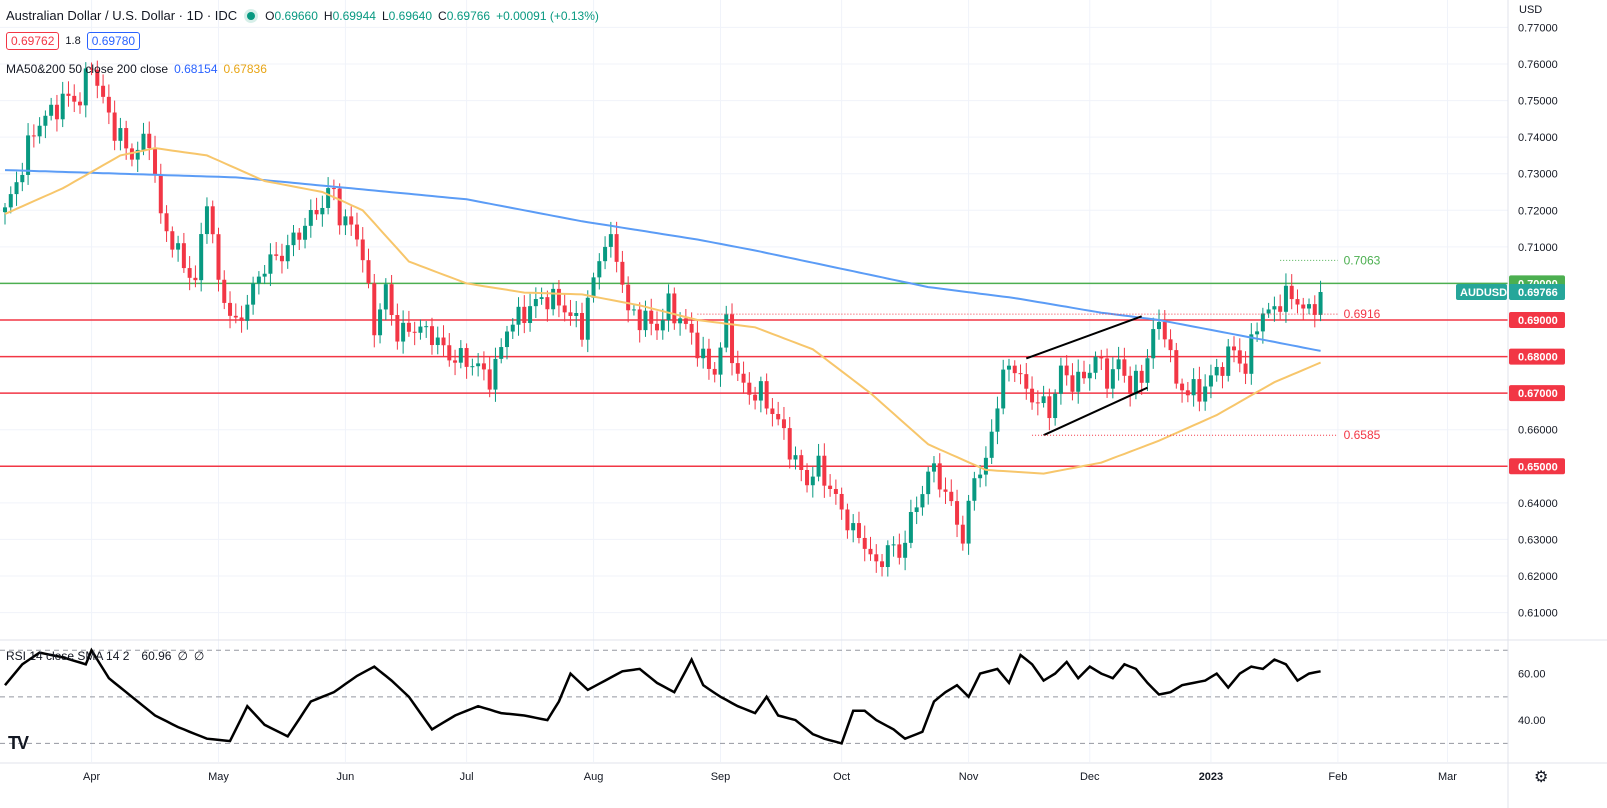 Image resolution: width=1607 pixels, height=808 pixels. What do you see at coordinates (385, 15) in the screenshot?
I see `low-label: L` at bounding box center [385, 15].